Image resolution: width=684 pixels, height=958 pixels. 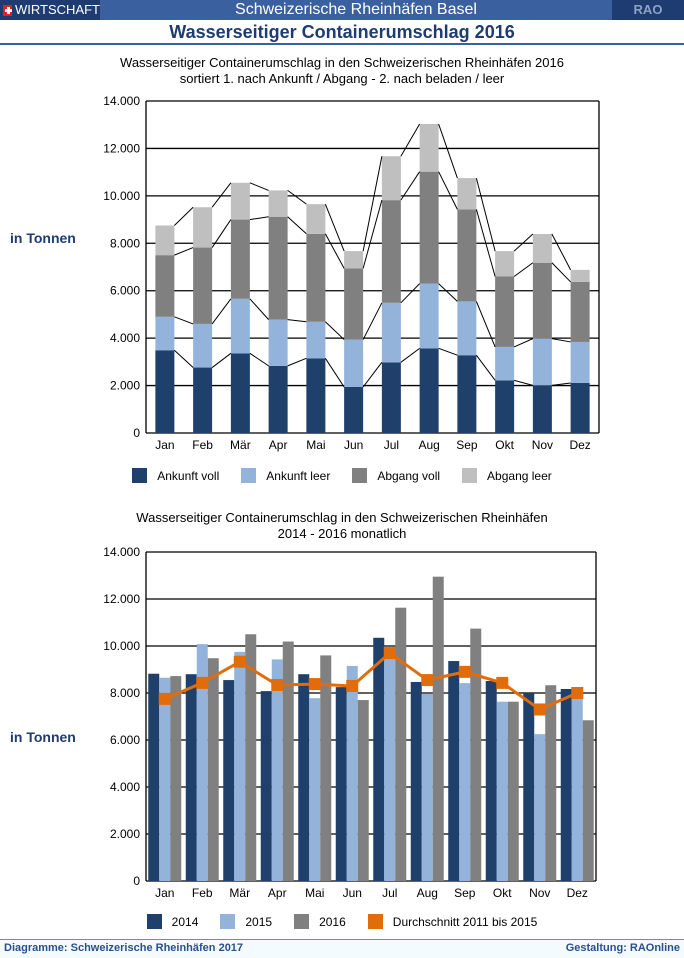 What do you see at coordinates (43, 238) in the screenshot?
I see `chart1-unit-label: in Tonnen` at bounding box center [43, 238].